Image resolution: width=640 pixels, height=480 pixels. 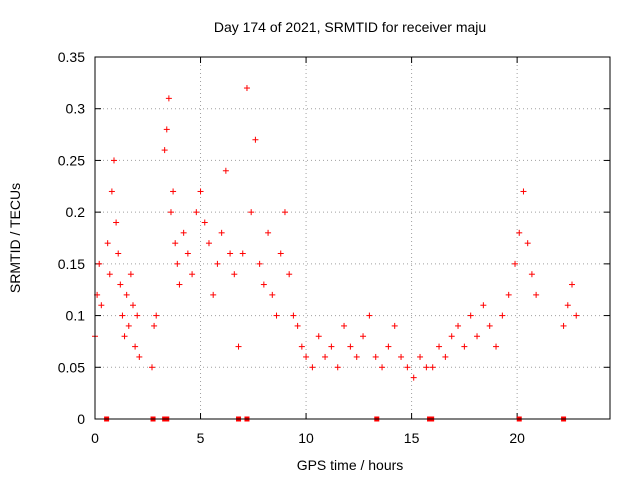 I want to click on y-tick-label: 0, so click(x=81, y=419).